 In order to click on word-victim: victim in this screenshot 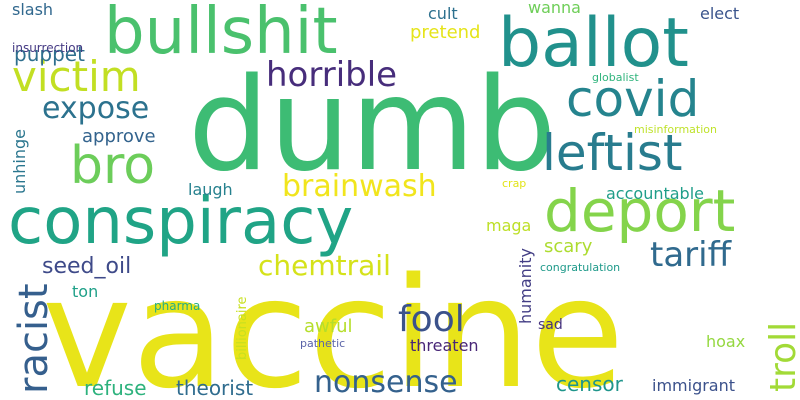, I will do `click(76, 76)`.